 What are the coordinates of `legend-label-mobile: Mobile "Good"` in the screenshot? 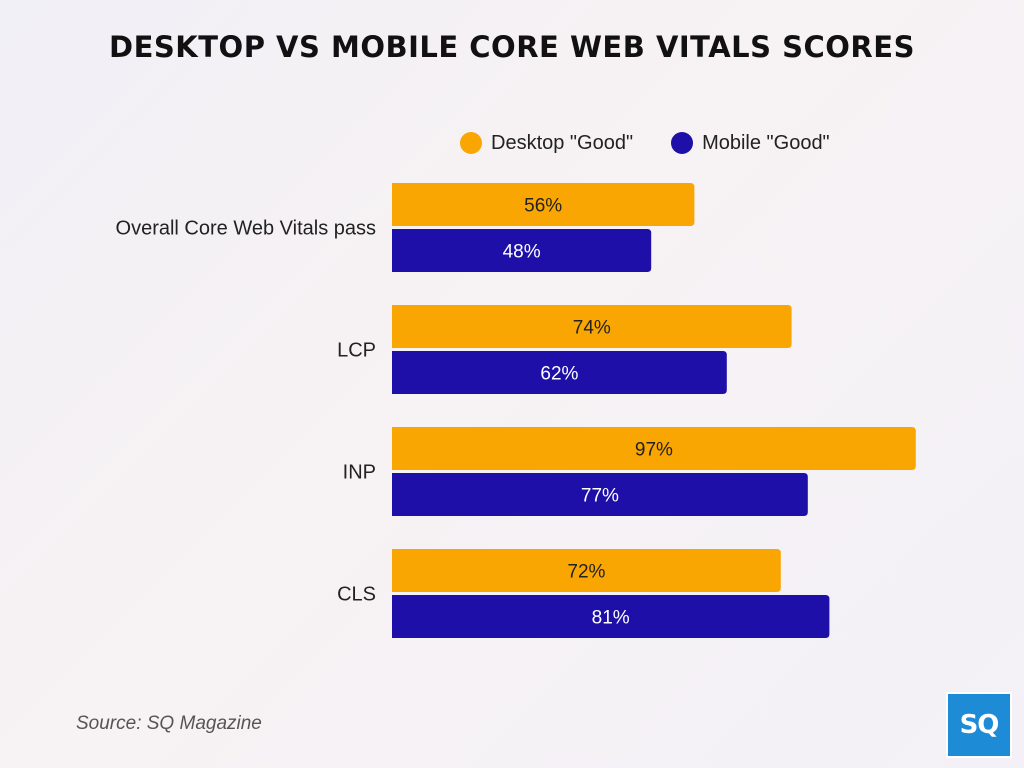 It's located at (766, 142).